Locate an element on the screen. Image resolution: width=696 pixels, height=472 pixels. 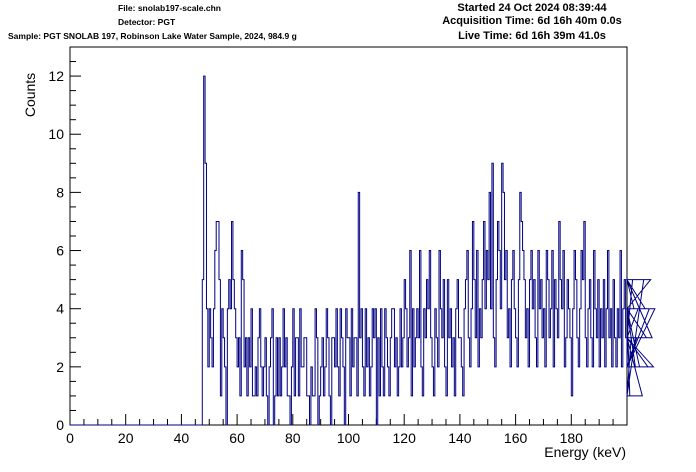
x-tick-label: 40 is located at coordinates (182, 438).